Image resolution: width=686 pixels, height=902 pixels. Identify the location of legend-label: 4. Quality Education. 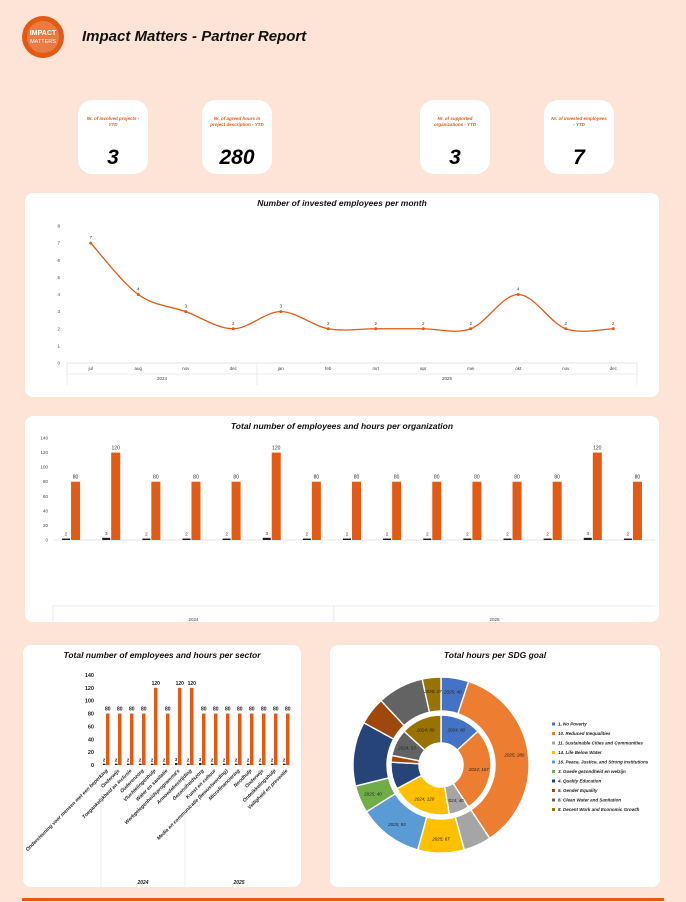
(579, 781).